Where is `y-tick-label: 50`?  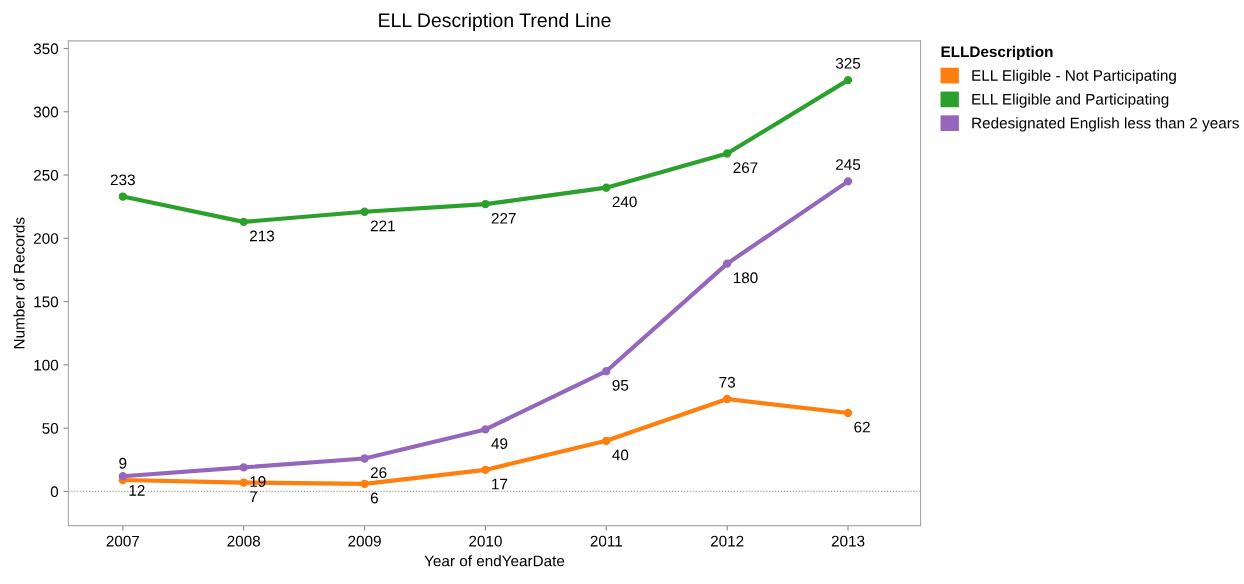 y-tick-label: 50 is located at coordinates (50, 428).